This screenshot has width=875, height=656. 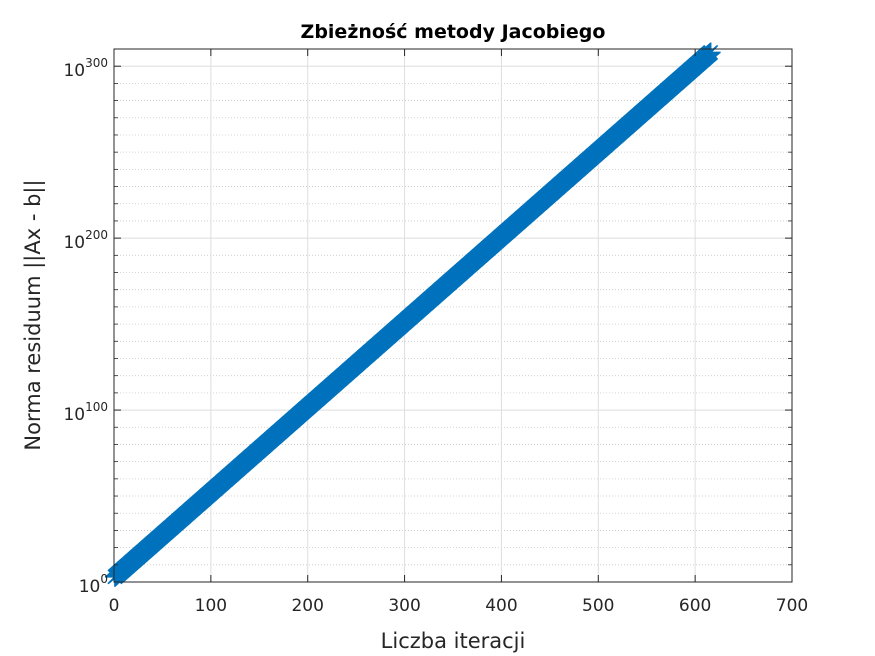 I want to click on y-tick-label: 10300, so click(x=85, y=68).